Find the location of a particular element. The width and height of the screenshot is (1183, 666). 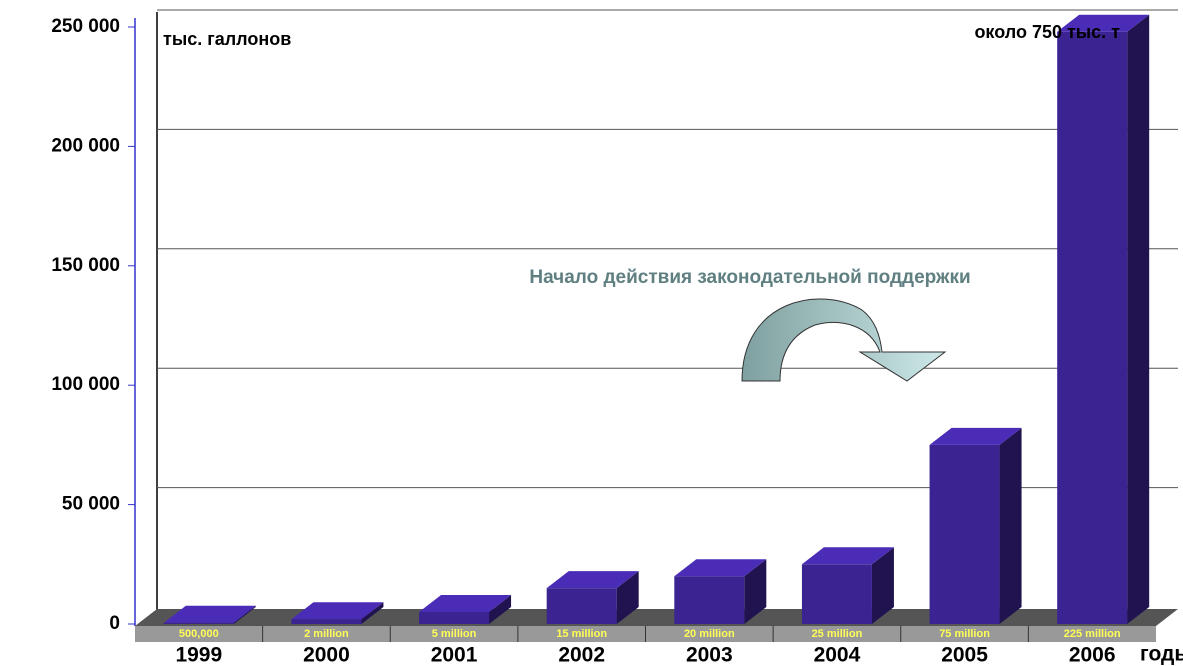

x-tick-label: 2003 is located at coordinates (709, 655).